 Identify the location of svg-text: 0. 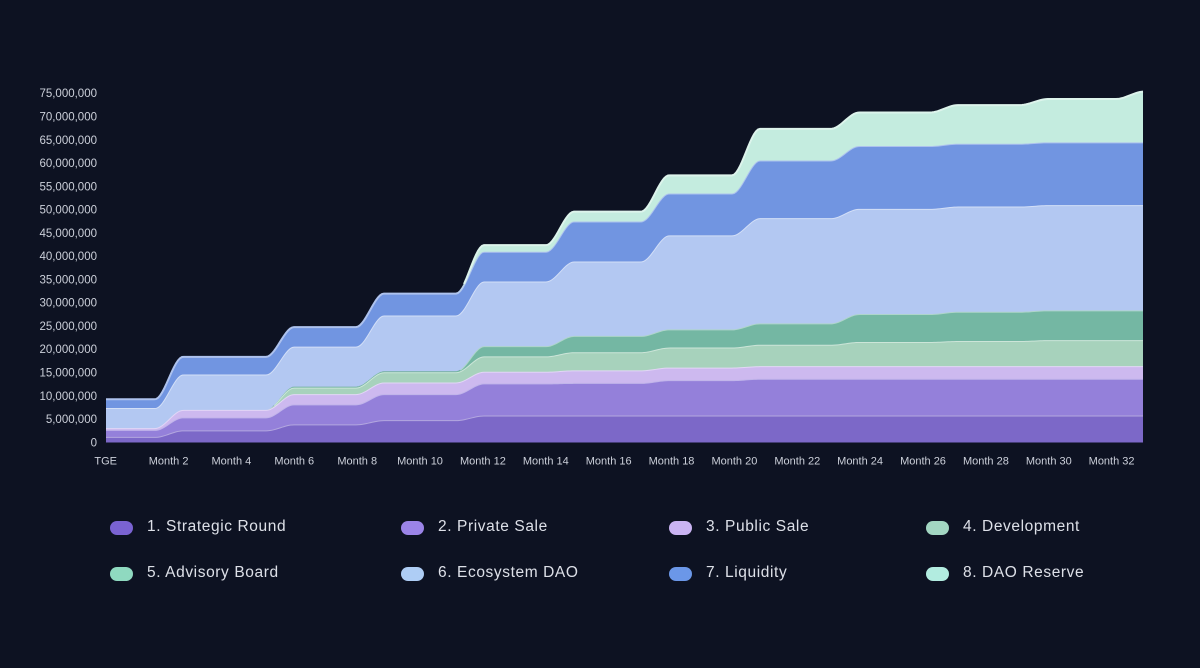
(94, 443).